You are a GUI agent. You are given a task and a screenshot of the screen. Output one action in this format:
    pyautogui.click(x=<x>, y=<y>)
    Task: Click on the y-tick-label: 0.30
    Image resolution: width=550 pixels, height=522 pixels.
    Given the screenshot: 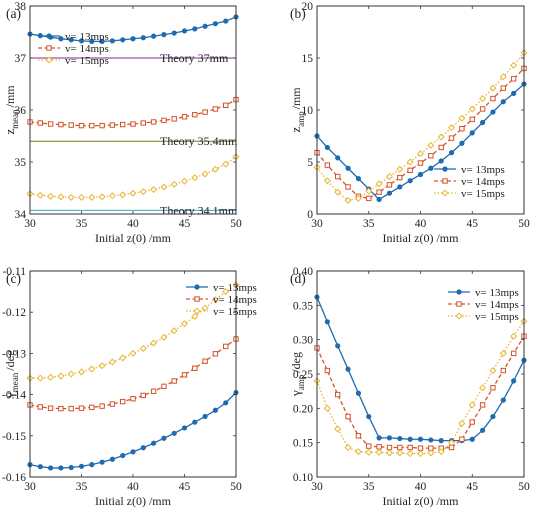 What is the action you would take?
    pyautogui.click(x=303, y=341)
    